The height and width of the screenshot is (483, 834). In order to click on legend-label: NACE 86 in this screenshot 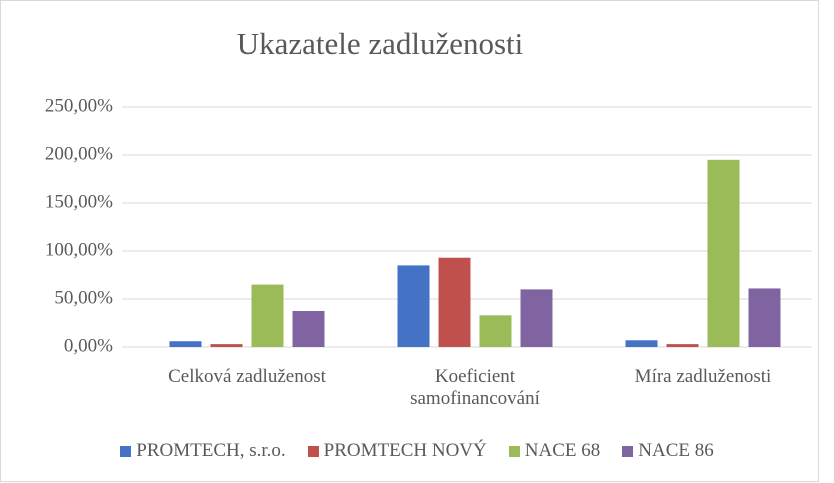, I will do `click(676, 450)`.